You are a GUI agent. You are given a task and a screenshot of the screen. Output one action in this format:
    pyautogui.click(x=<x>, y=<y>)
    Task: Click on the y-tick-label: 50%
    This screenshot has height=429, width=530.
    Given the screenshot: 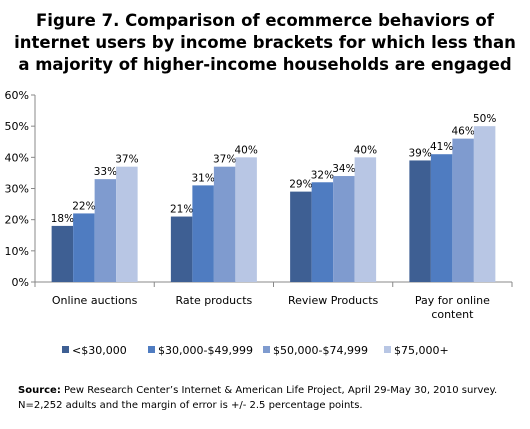 What is the action you would take?
    pyautogui.click(x=17, y=126)
    